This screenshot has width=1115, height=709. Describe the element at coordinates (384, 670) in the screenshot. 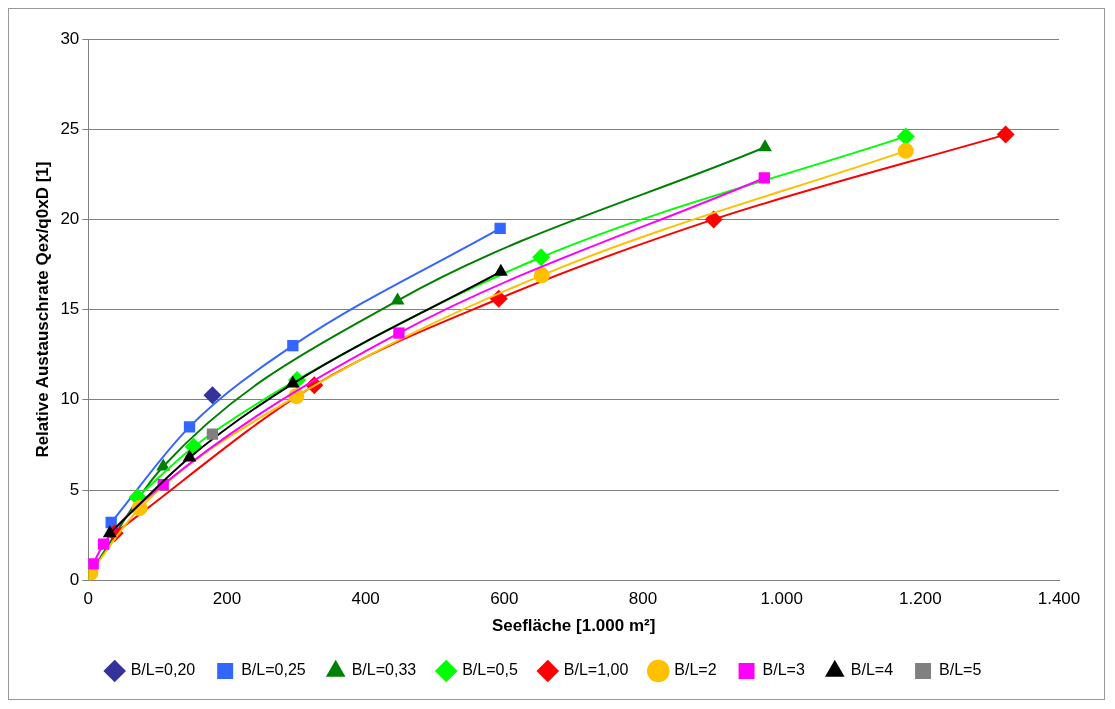

I see `legend-label: B/L=0,33` at that location.